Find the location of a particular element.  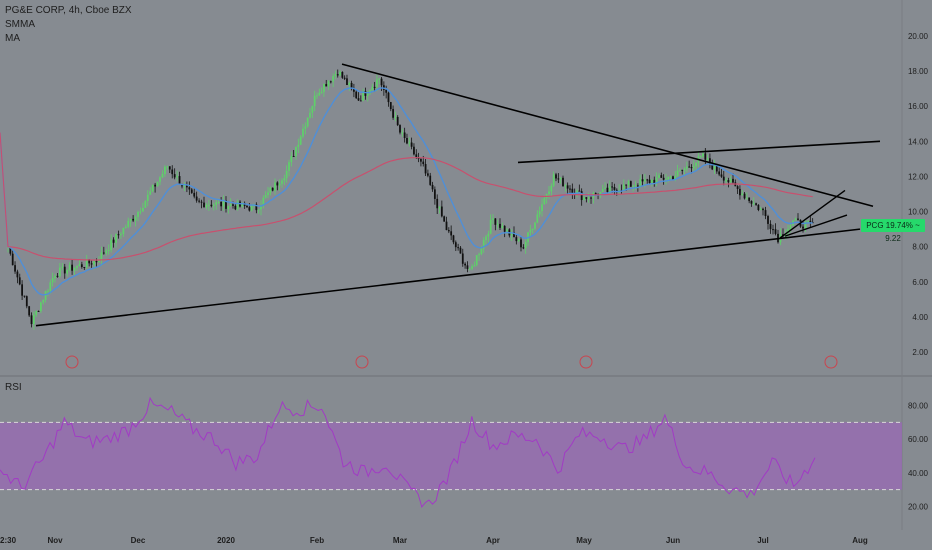

time-tick-label: Nov is located at coordinates (55, 540).